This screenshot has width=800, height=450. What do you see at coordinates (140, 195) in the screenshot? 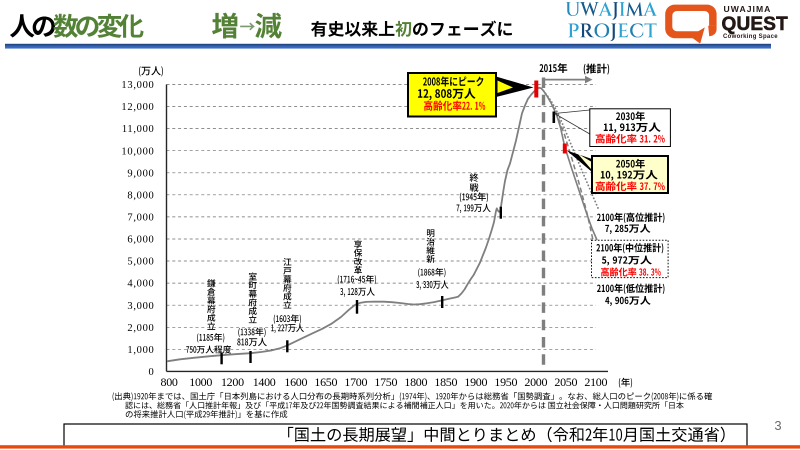
I see `svg-text: 8,000` at bounding box center [140, 195].